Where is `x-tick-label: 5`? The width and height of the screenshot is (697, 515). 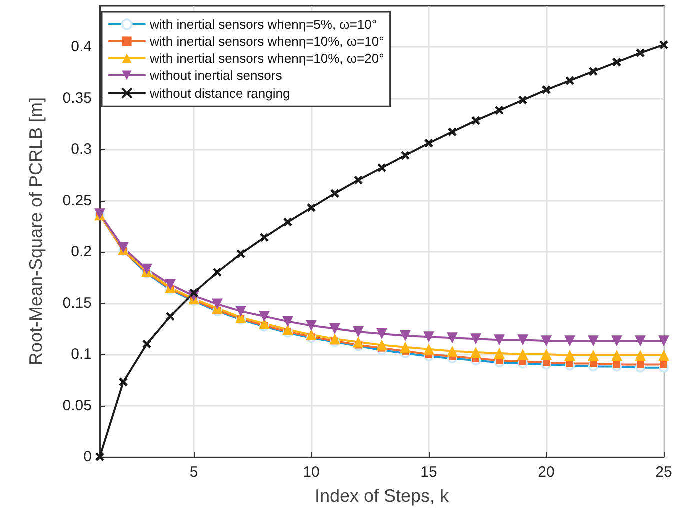 x-tick-label: 5 is located at coordinates (194, 472).